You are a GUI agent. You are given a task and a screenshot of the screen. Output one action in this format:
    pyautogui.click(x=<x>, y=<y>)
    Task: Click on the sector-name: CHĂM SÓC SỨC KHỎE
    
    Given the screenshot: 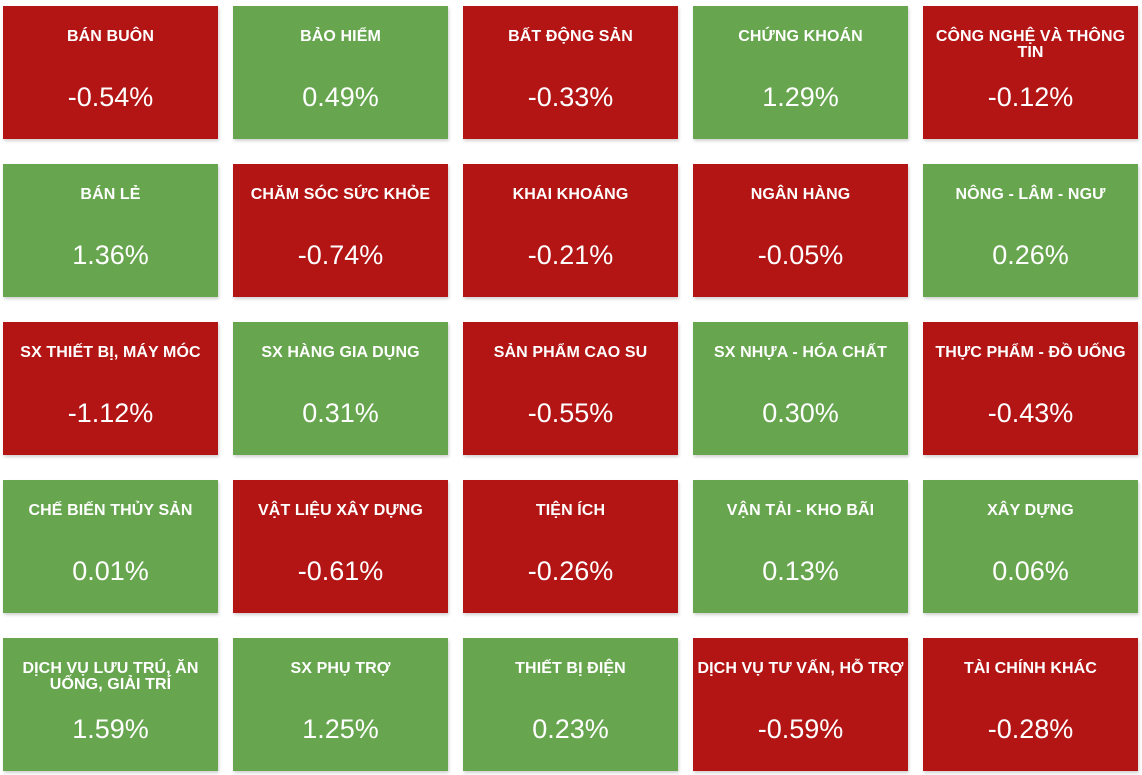 What is the action you would take?
    pyautogui.click(x=340, y=194)
    